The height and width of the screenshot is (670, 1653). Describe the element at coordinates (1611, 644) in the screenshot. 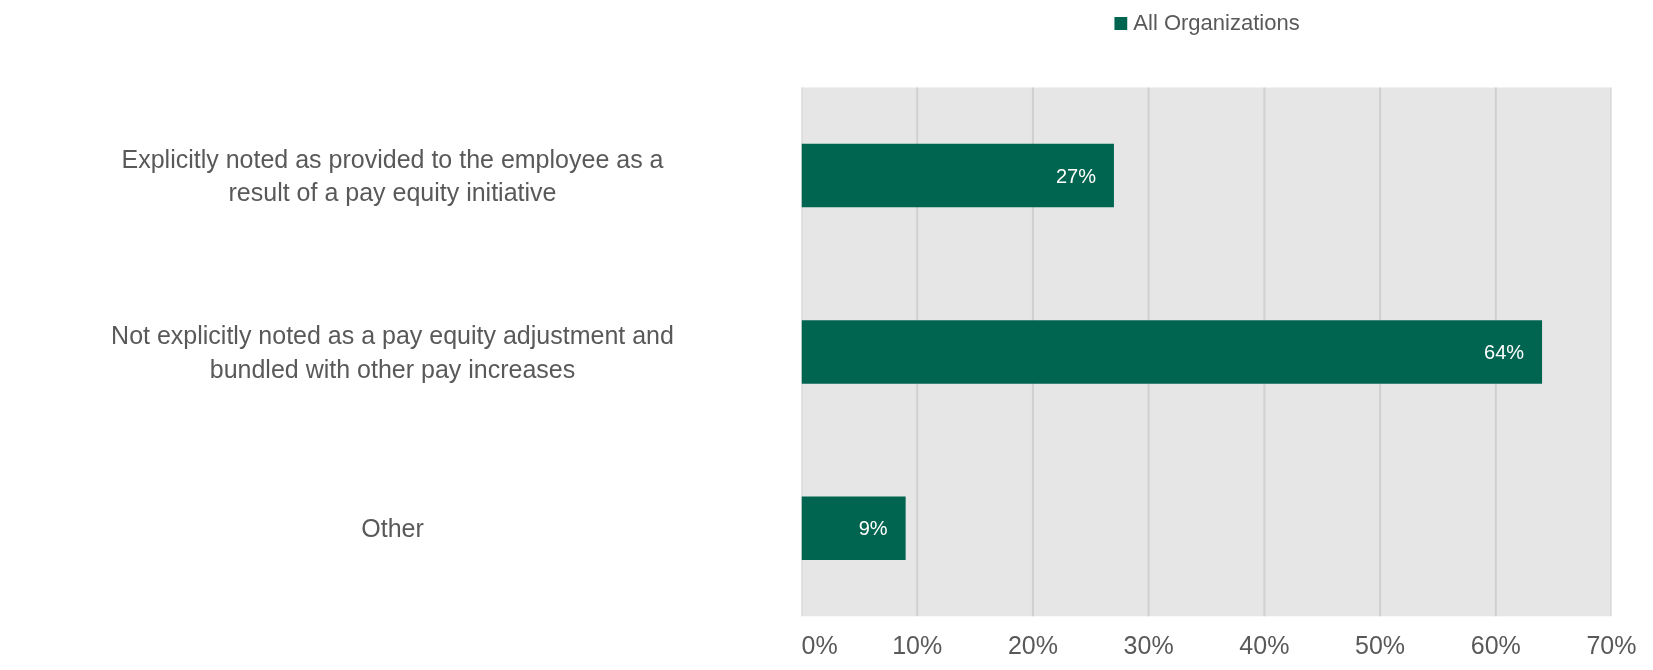

I see `x-tick-label: 70%` at that location.